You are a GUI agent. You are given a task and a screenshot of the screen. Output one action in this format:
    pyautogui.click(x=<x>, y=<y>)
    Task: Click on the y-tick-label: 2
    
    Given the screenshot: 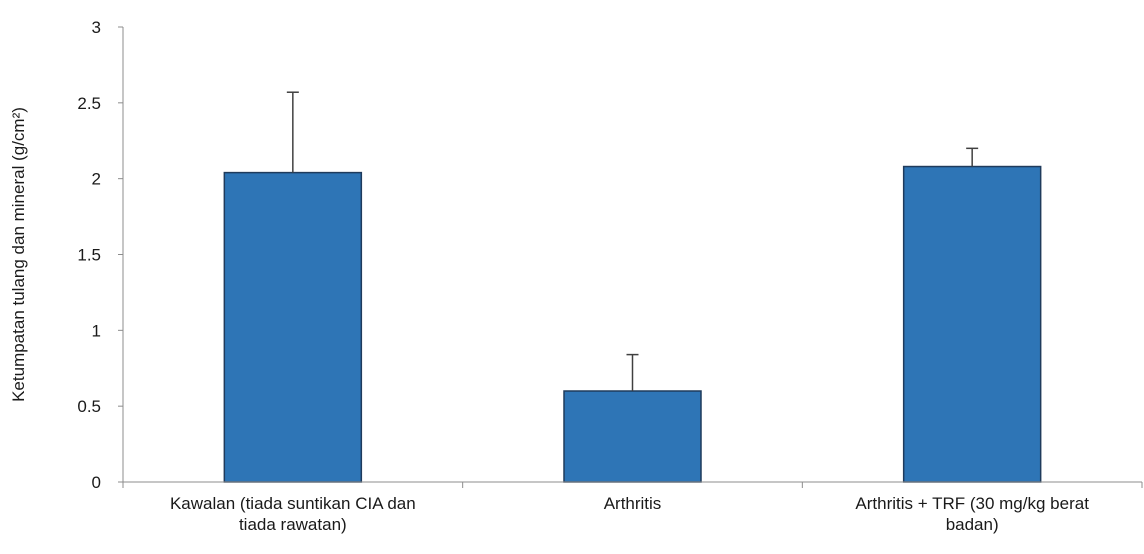 What is the action you would take?
    pyautogui.click(x=96, y=179)
    